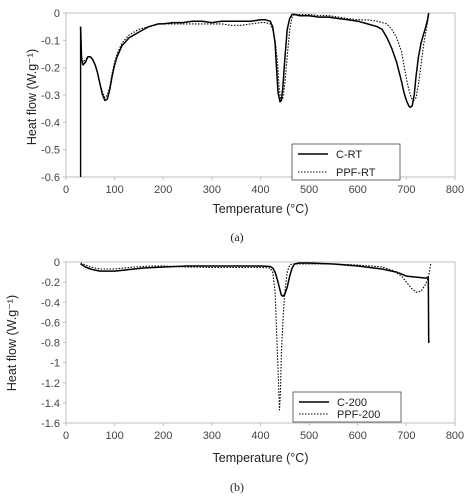 The image size is (474, 497). I want to click on legend-label-ppf-rt: PPF-RT, so click(356, 173).